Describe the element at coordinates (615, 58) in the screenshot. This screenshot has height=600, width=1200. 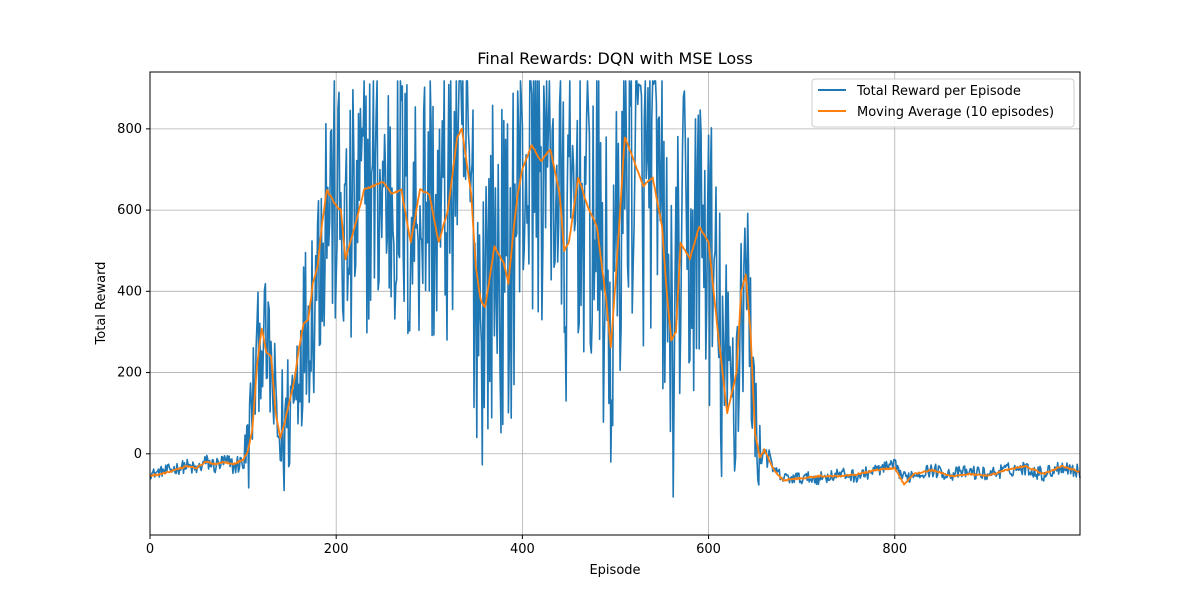
I see `chart-title: Final Rewards: DQN with MSE Loss` at that location.